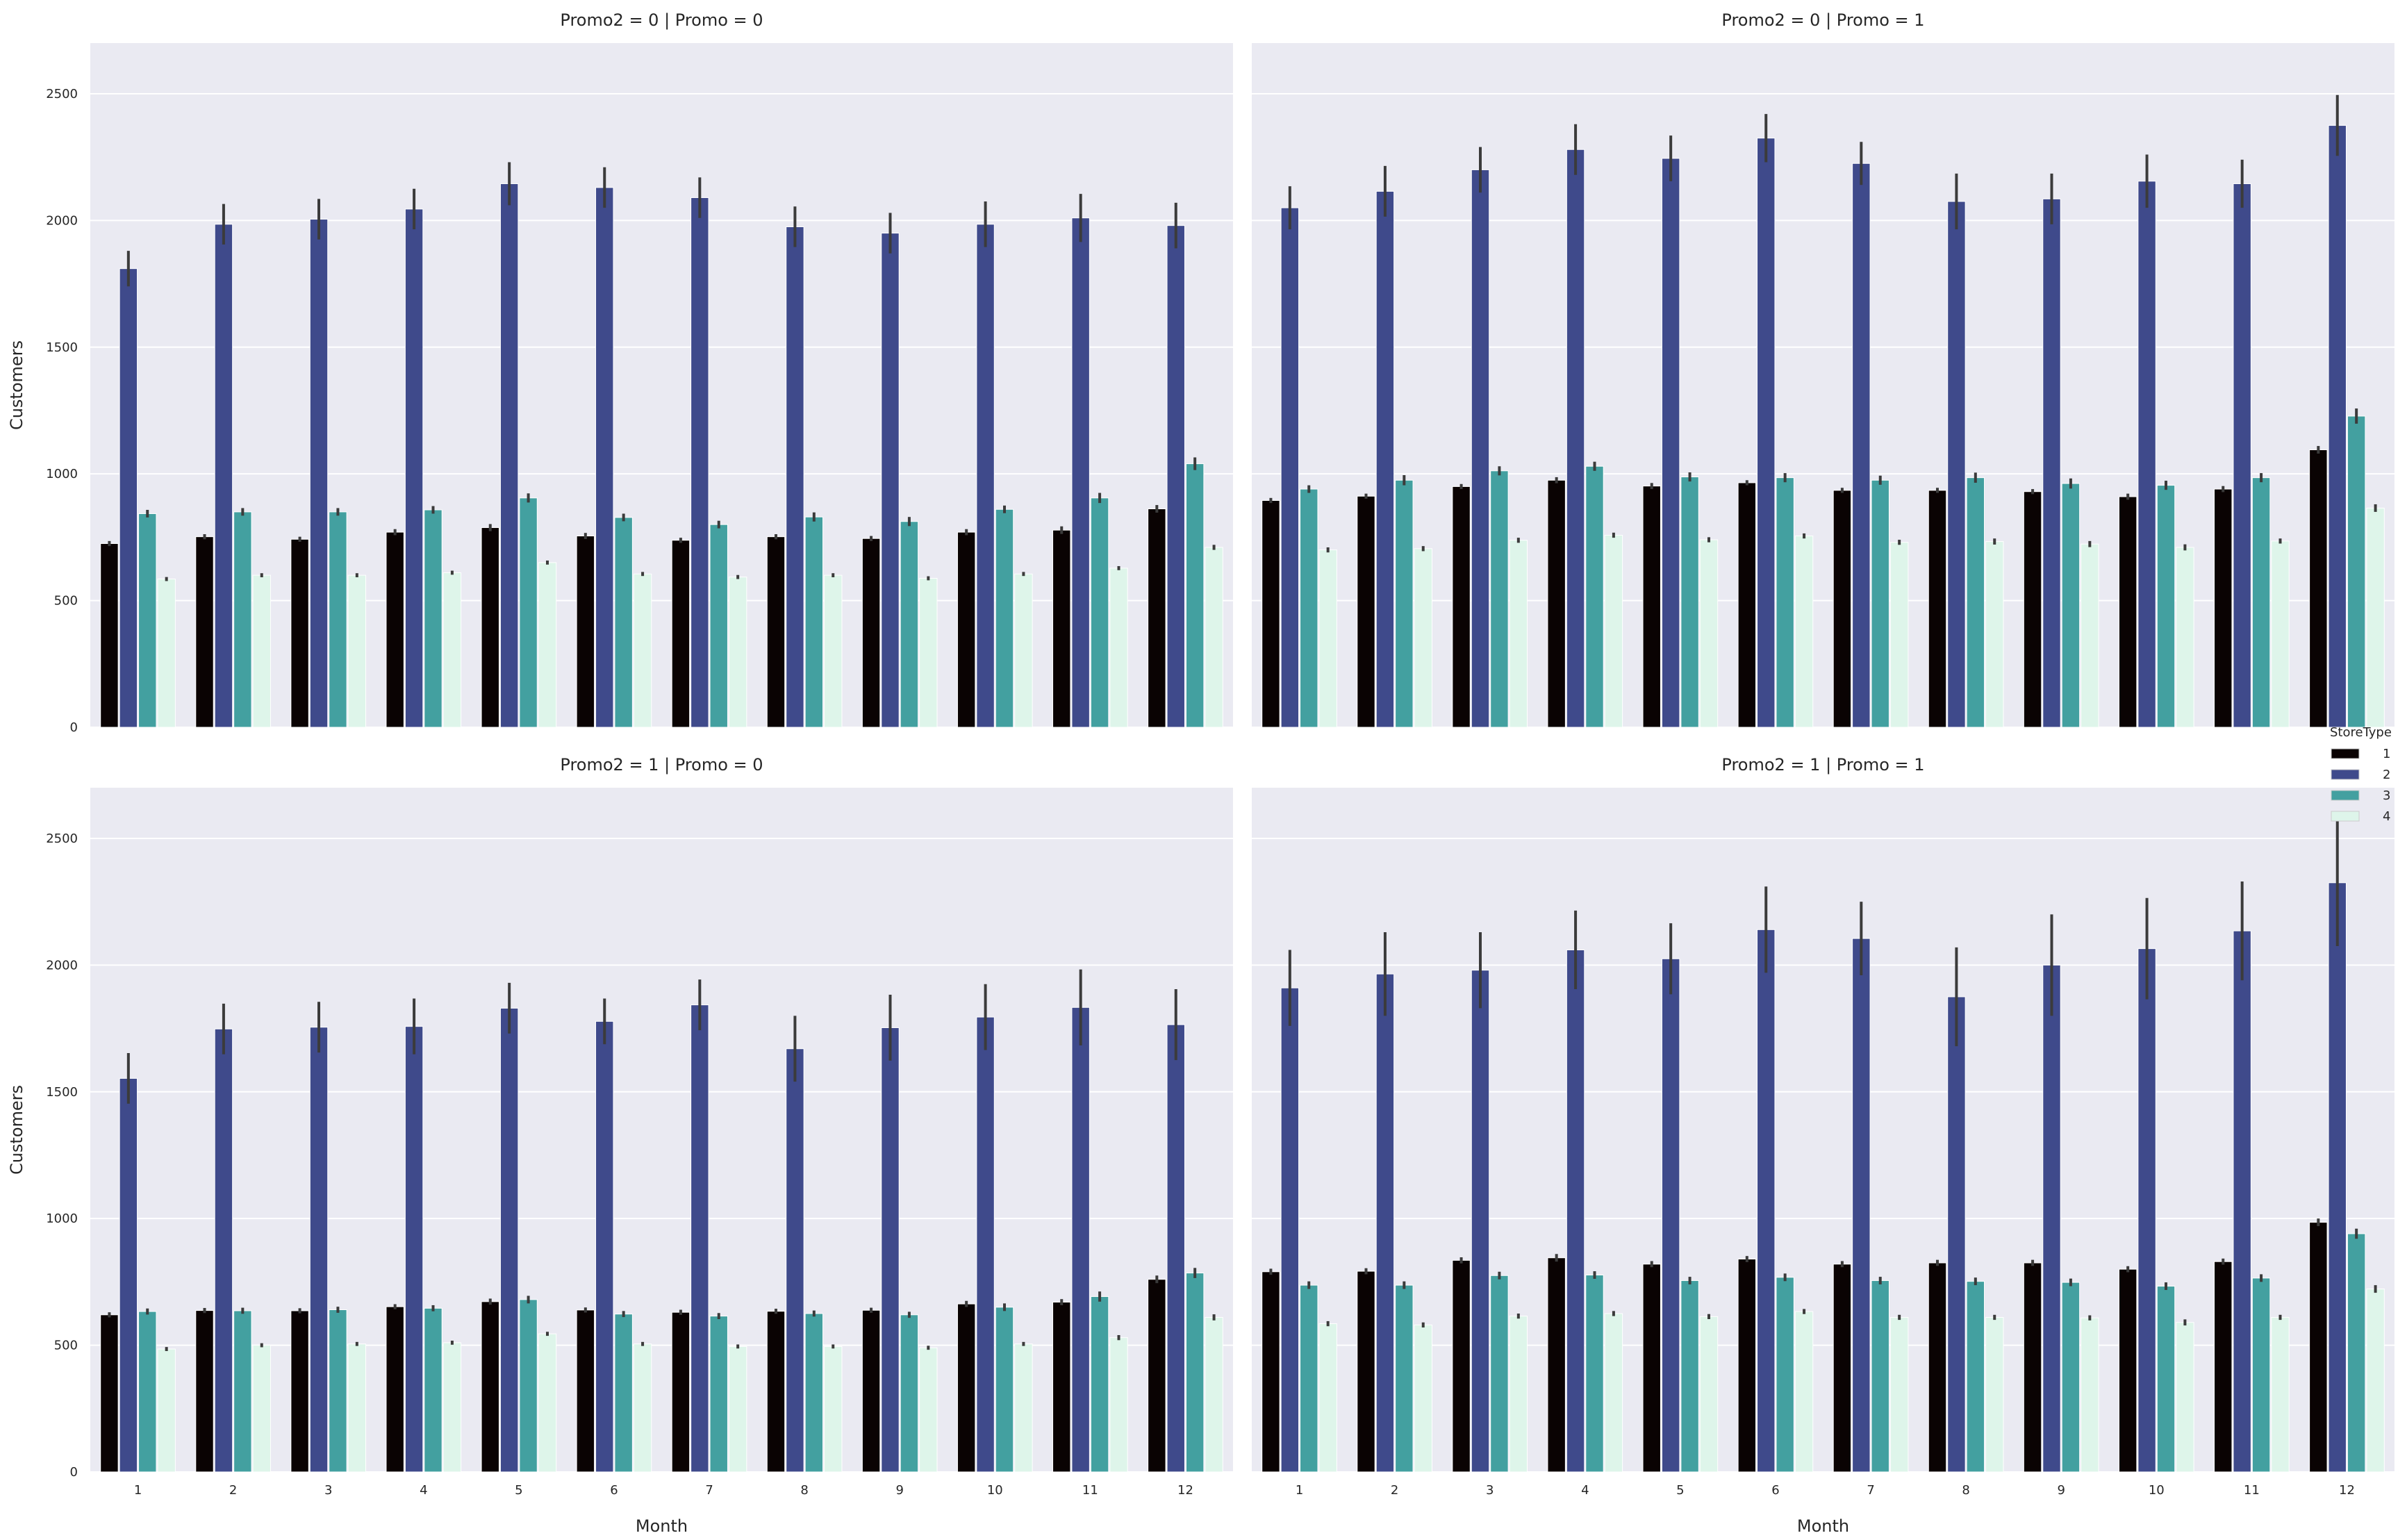 The height and width of the screenshot is (1540, 2407). I want to click on x-tick-label: 3, so click(328, 1490).